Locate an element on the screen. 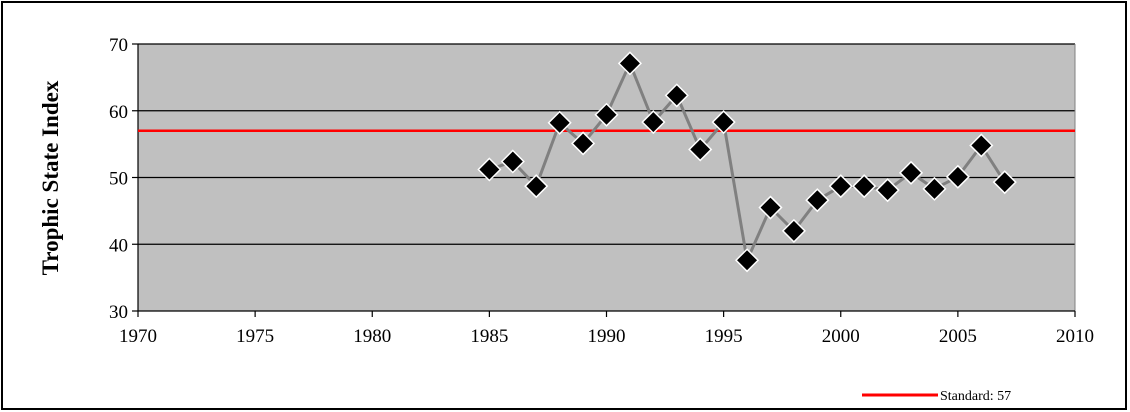 The image size is (1130, 412). data-point-1995 is located at coordinates (723, 122).